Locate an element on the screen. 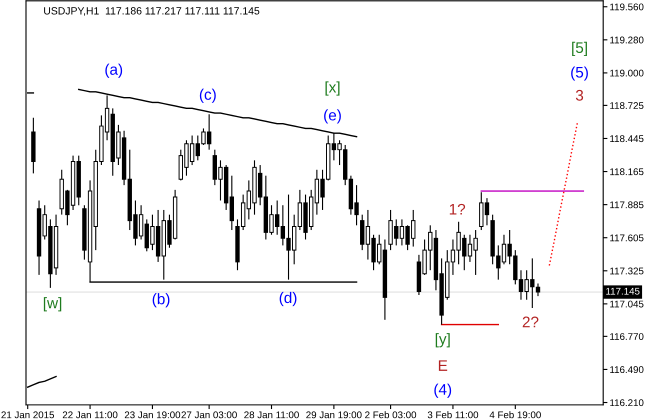  x-tick-label: 29 Jan 19:00 is located at coordinates (334, 414).